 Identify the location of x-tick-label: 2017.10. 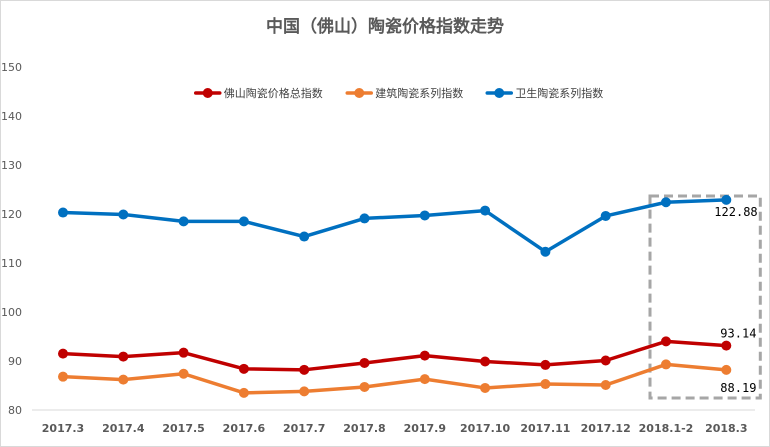
(485, 428).